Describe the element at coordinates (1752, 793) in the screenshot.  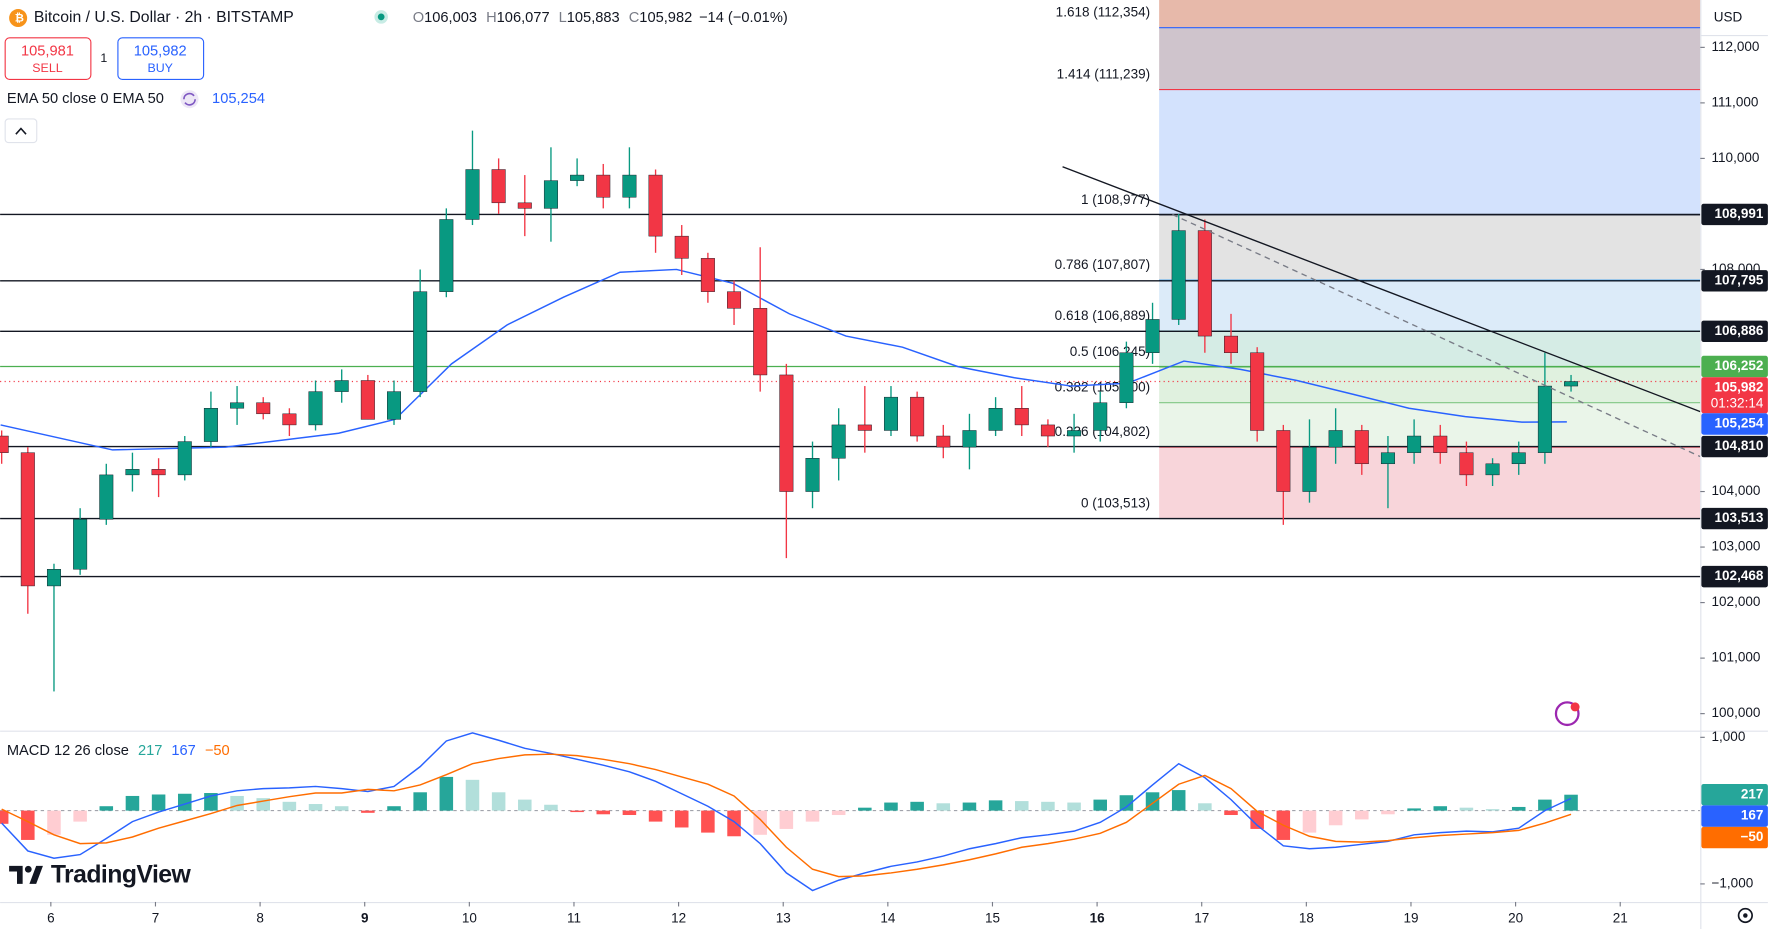
I see `price-label: 217` at that location.